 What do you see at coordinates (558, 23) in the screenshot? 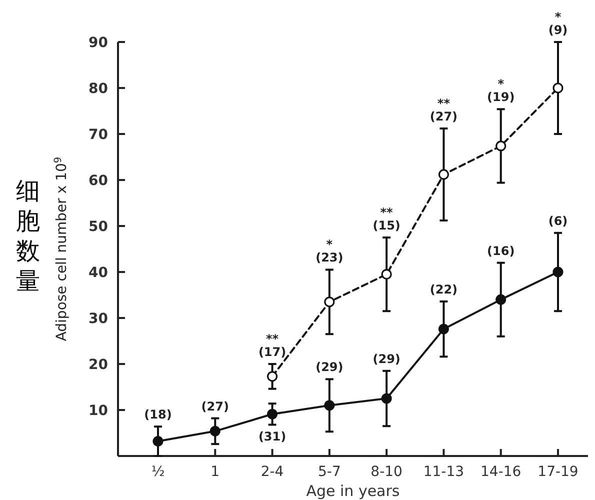
I see `annotation: * (9)` at bounding box center [558, 23].